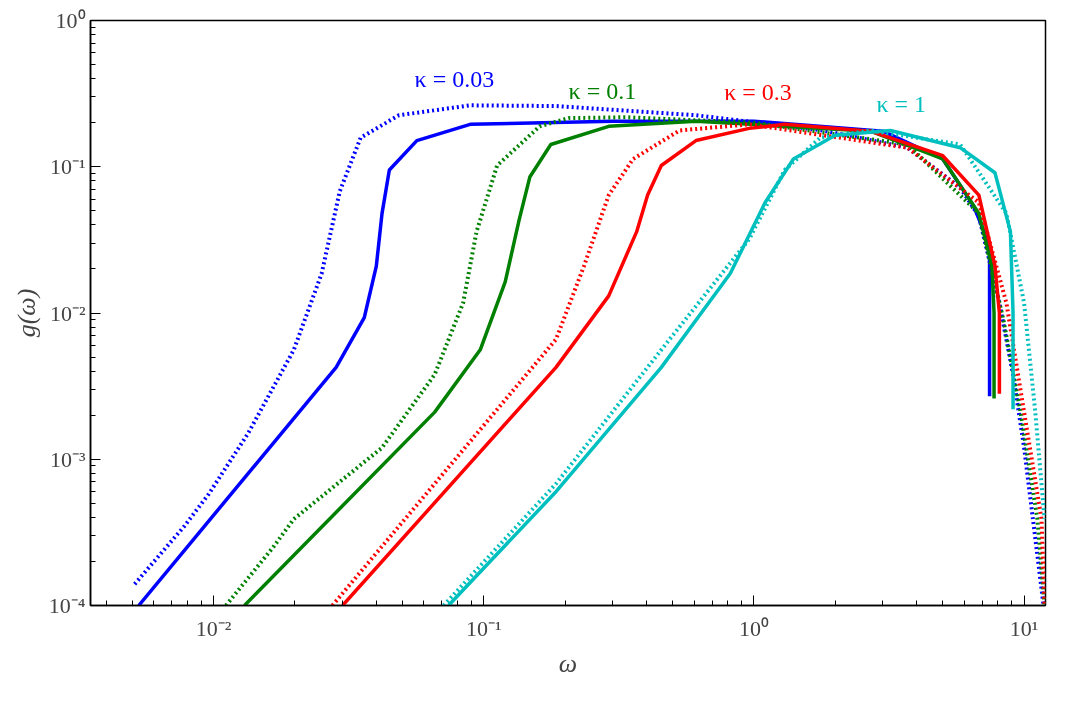 This screenshot has width=1073, height=703. What do you see at coordinates (213, 628) in the screenshot?
I see `x-tick-label: 10⁻²` at bounding box center [213, 628].